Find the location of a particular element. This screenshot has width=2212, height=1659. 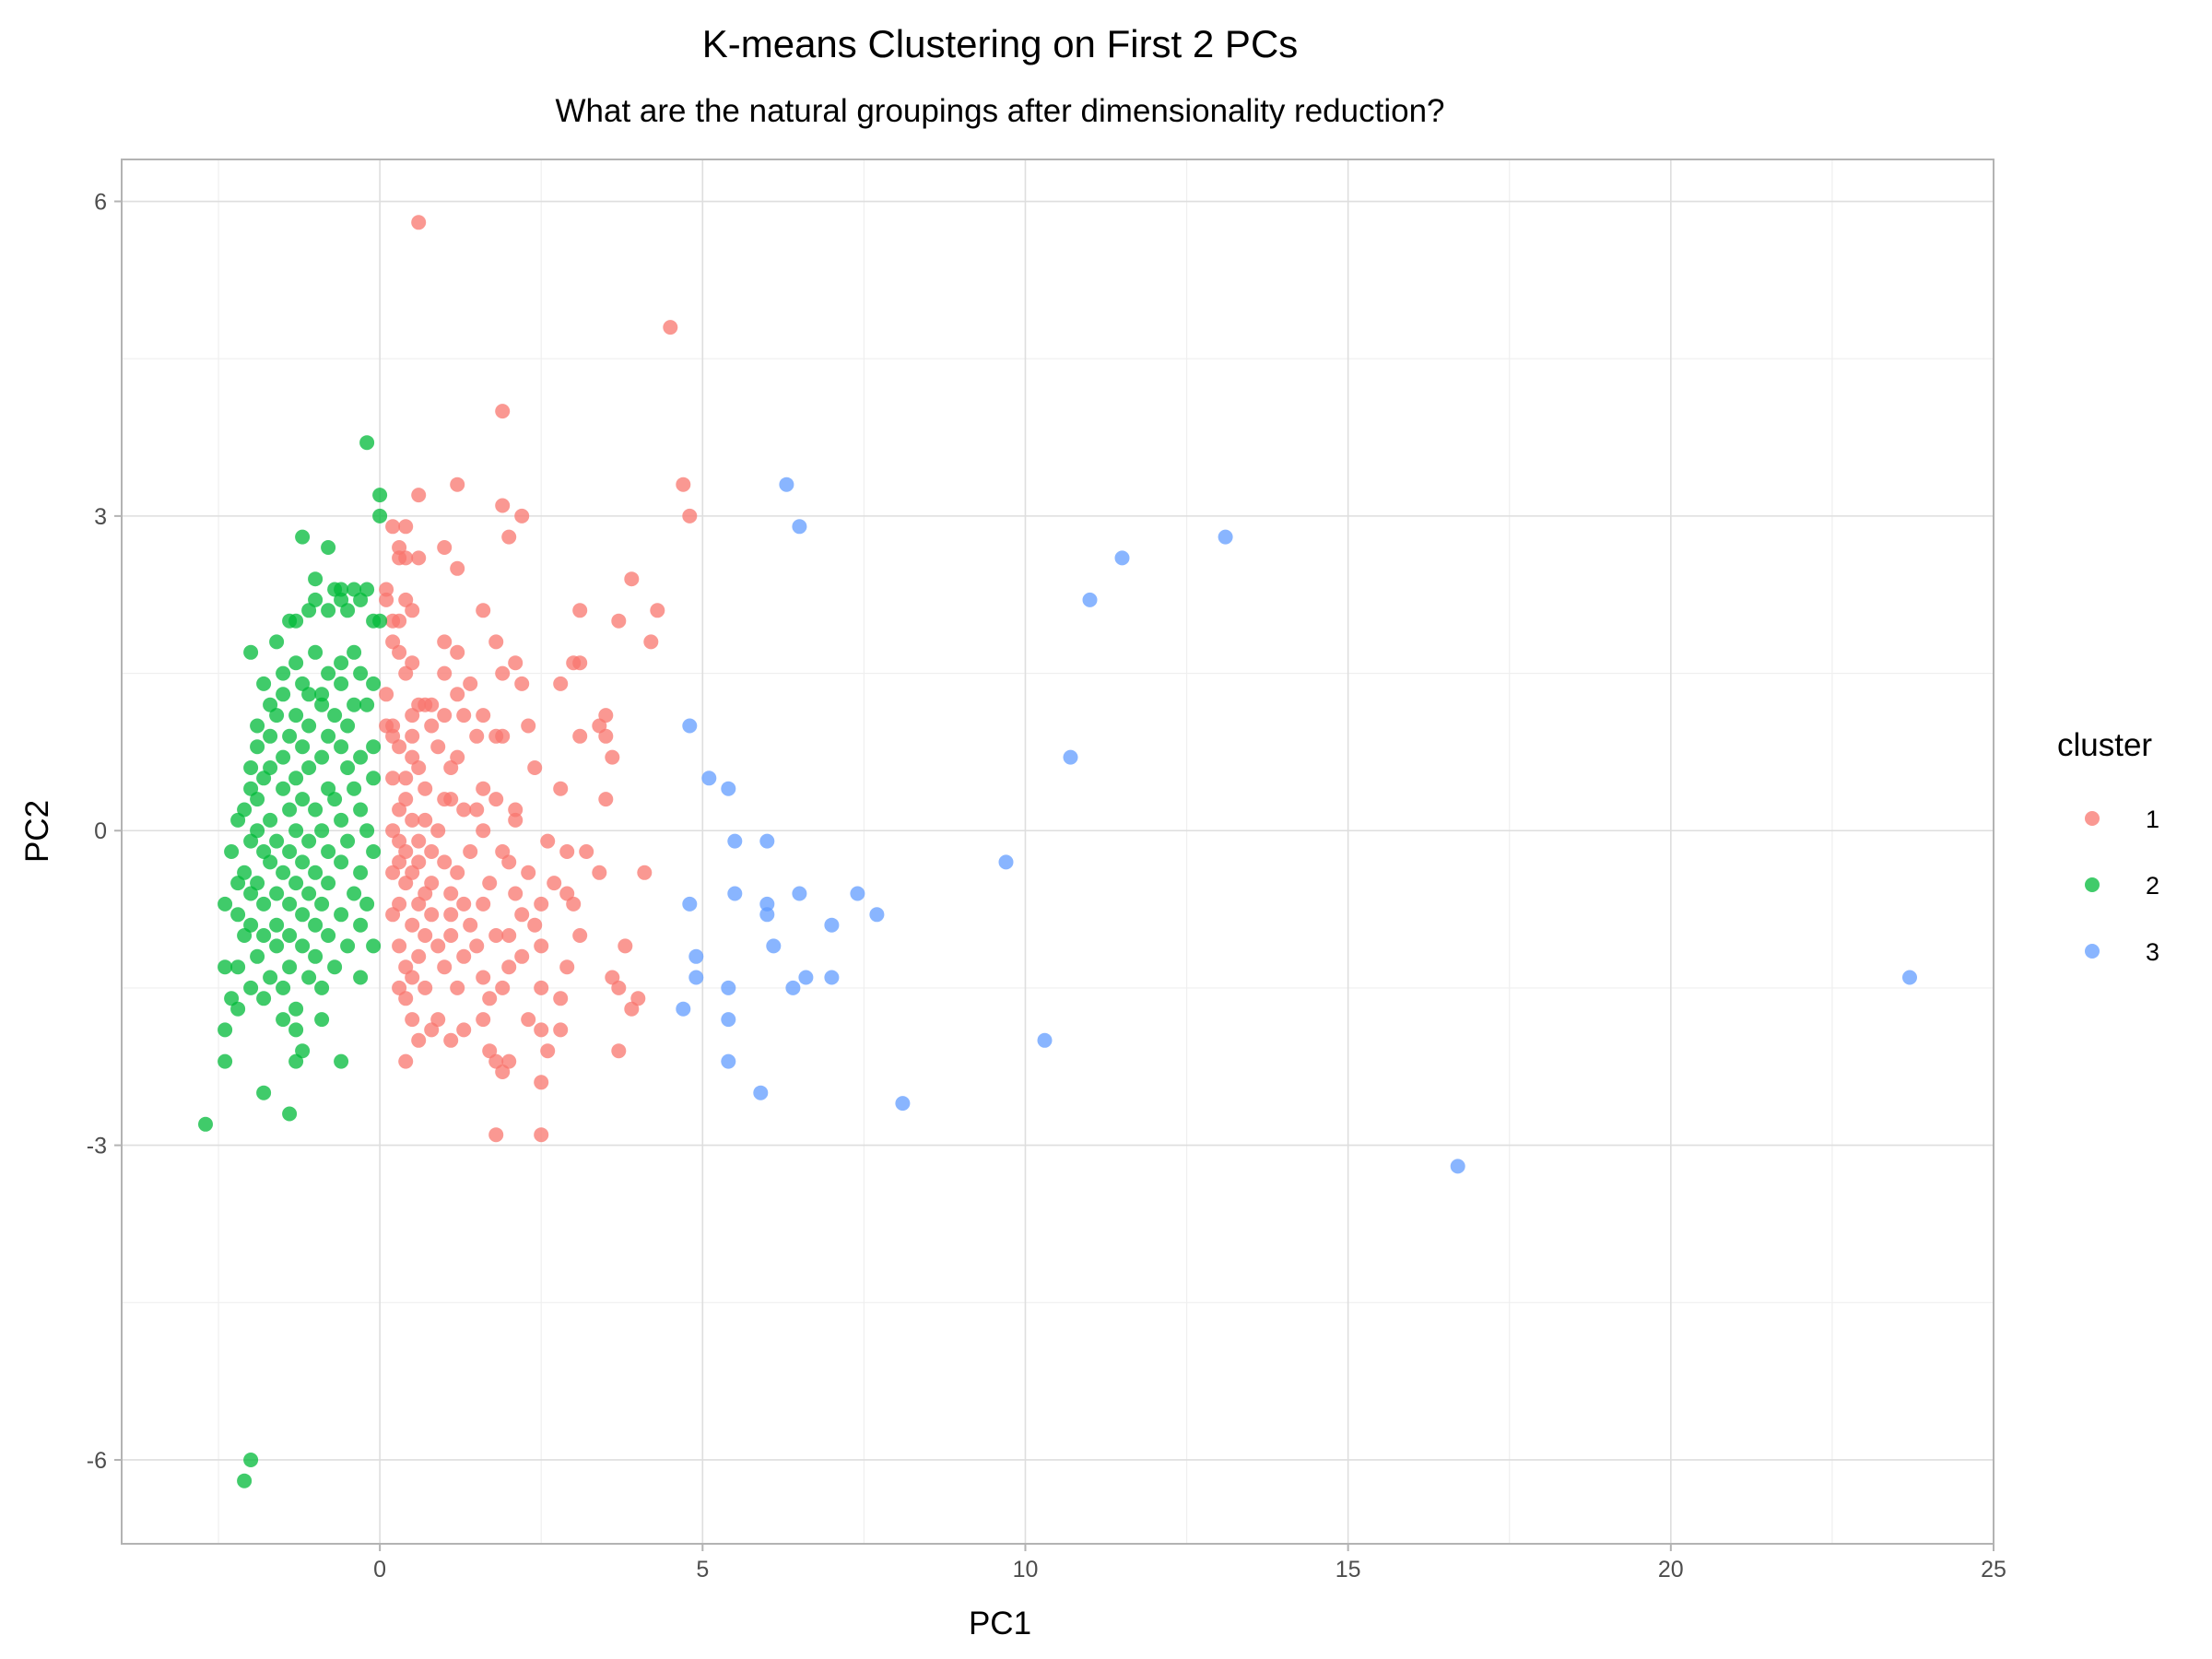

legend-items: 1 2 3 is located at coordinates (2122, 886).